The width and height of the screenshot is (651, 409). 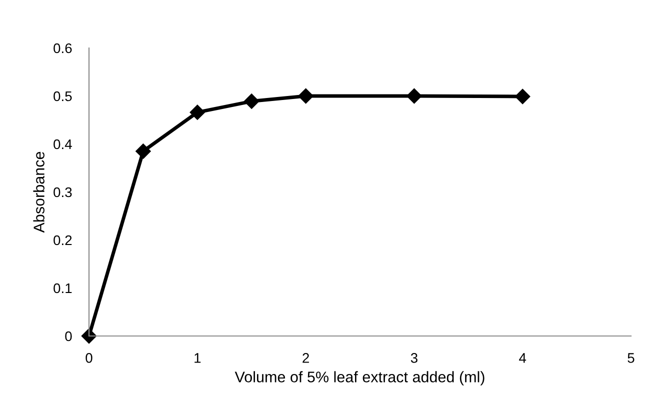 What do you see at coordinates (63, 240) in the screenshot?
I see `y-tick-label: 0.2` at bounding box center [63, 240].